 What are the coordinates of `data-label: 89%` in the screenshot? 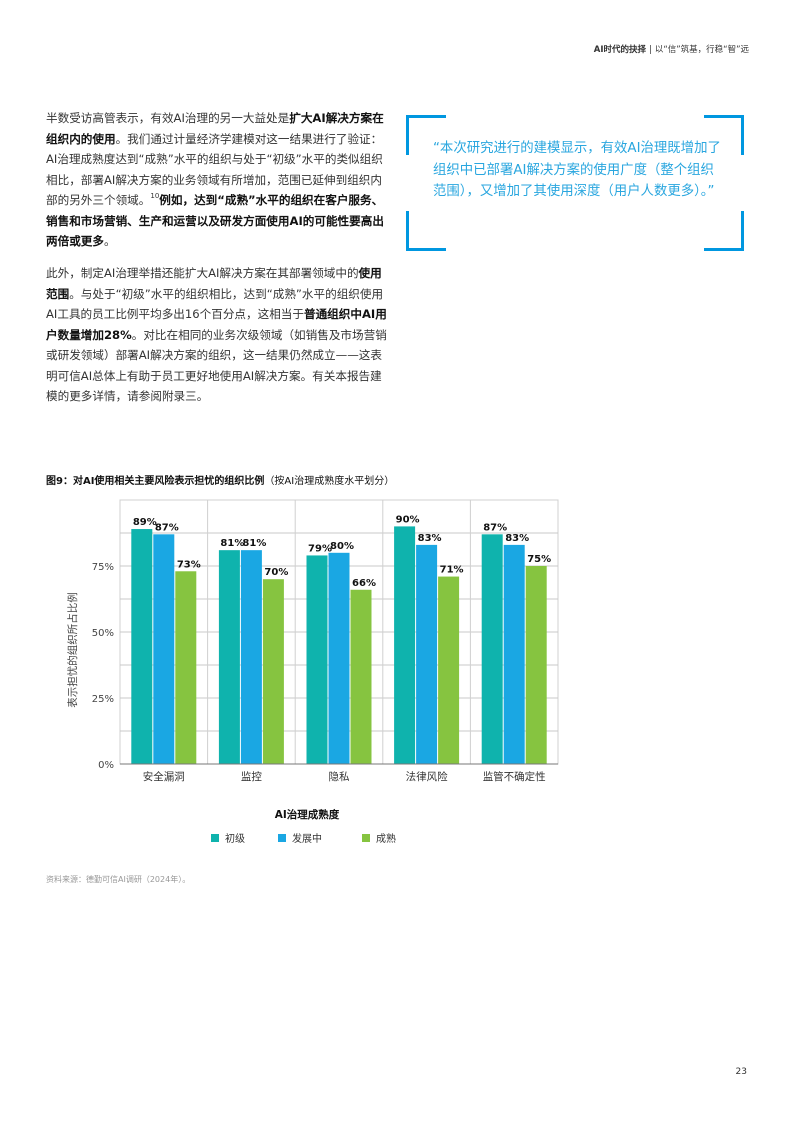 It's located at (145, 522).